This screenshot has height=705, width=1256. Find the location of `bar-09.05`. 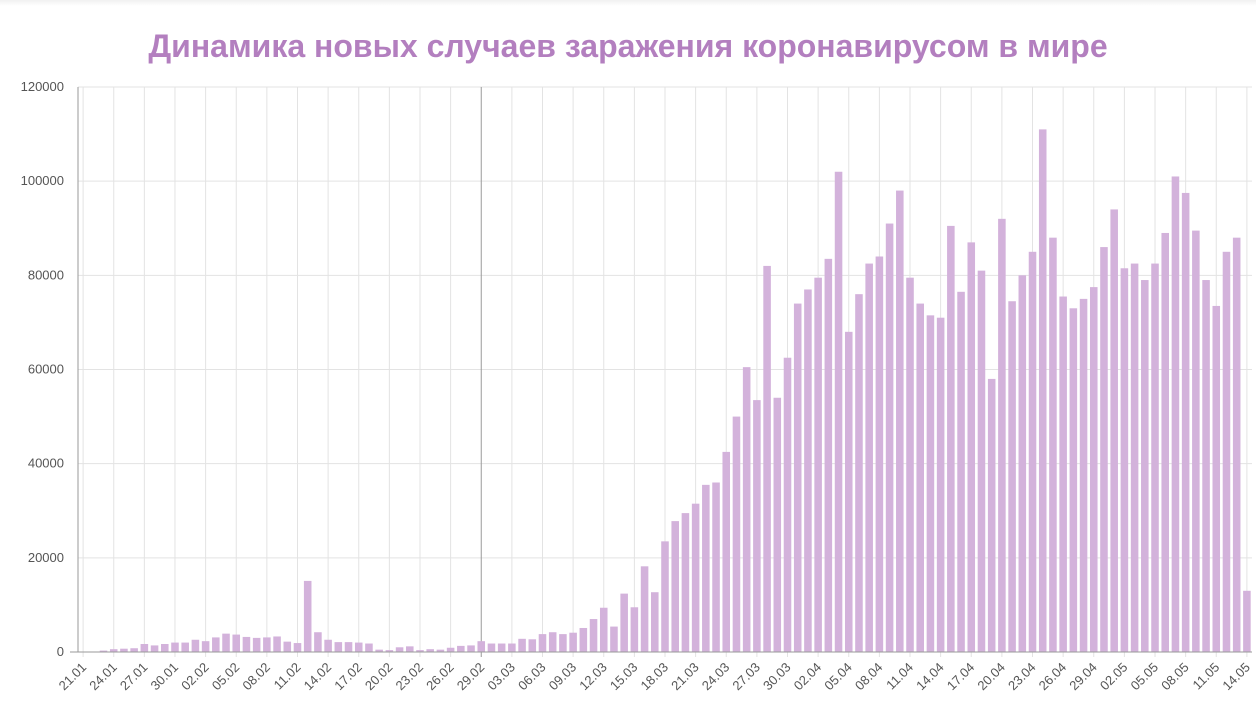

bar-09.05 is located at coordinates (1196, 441).